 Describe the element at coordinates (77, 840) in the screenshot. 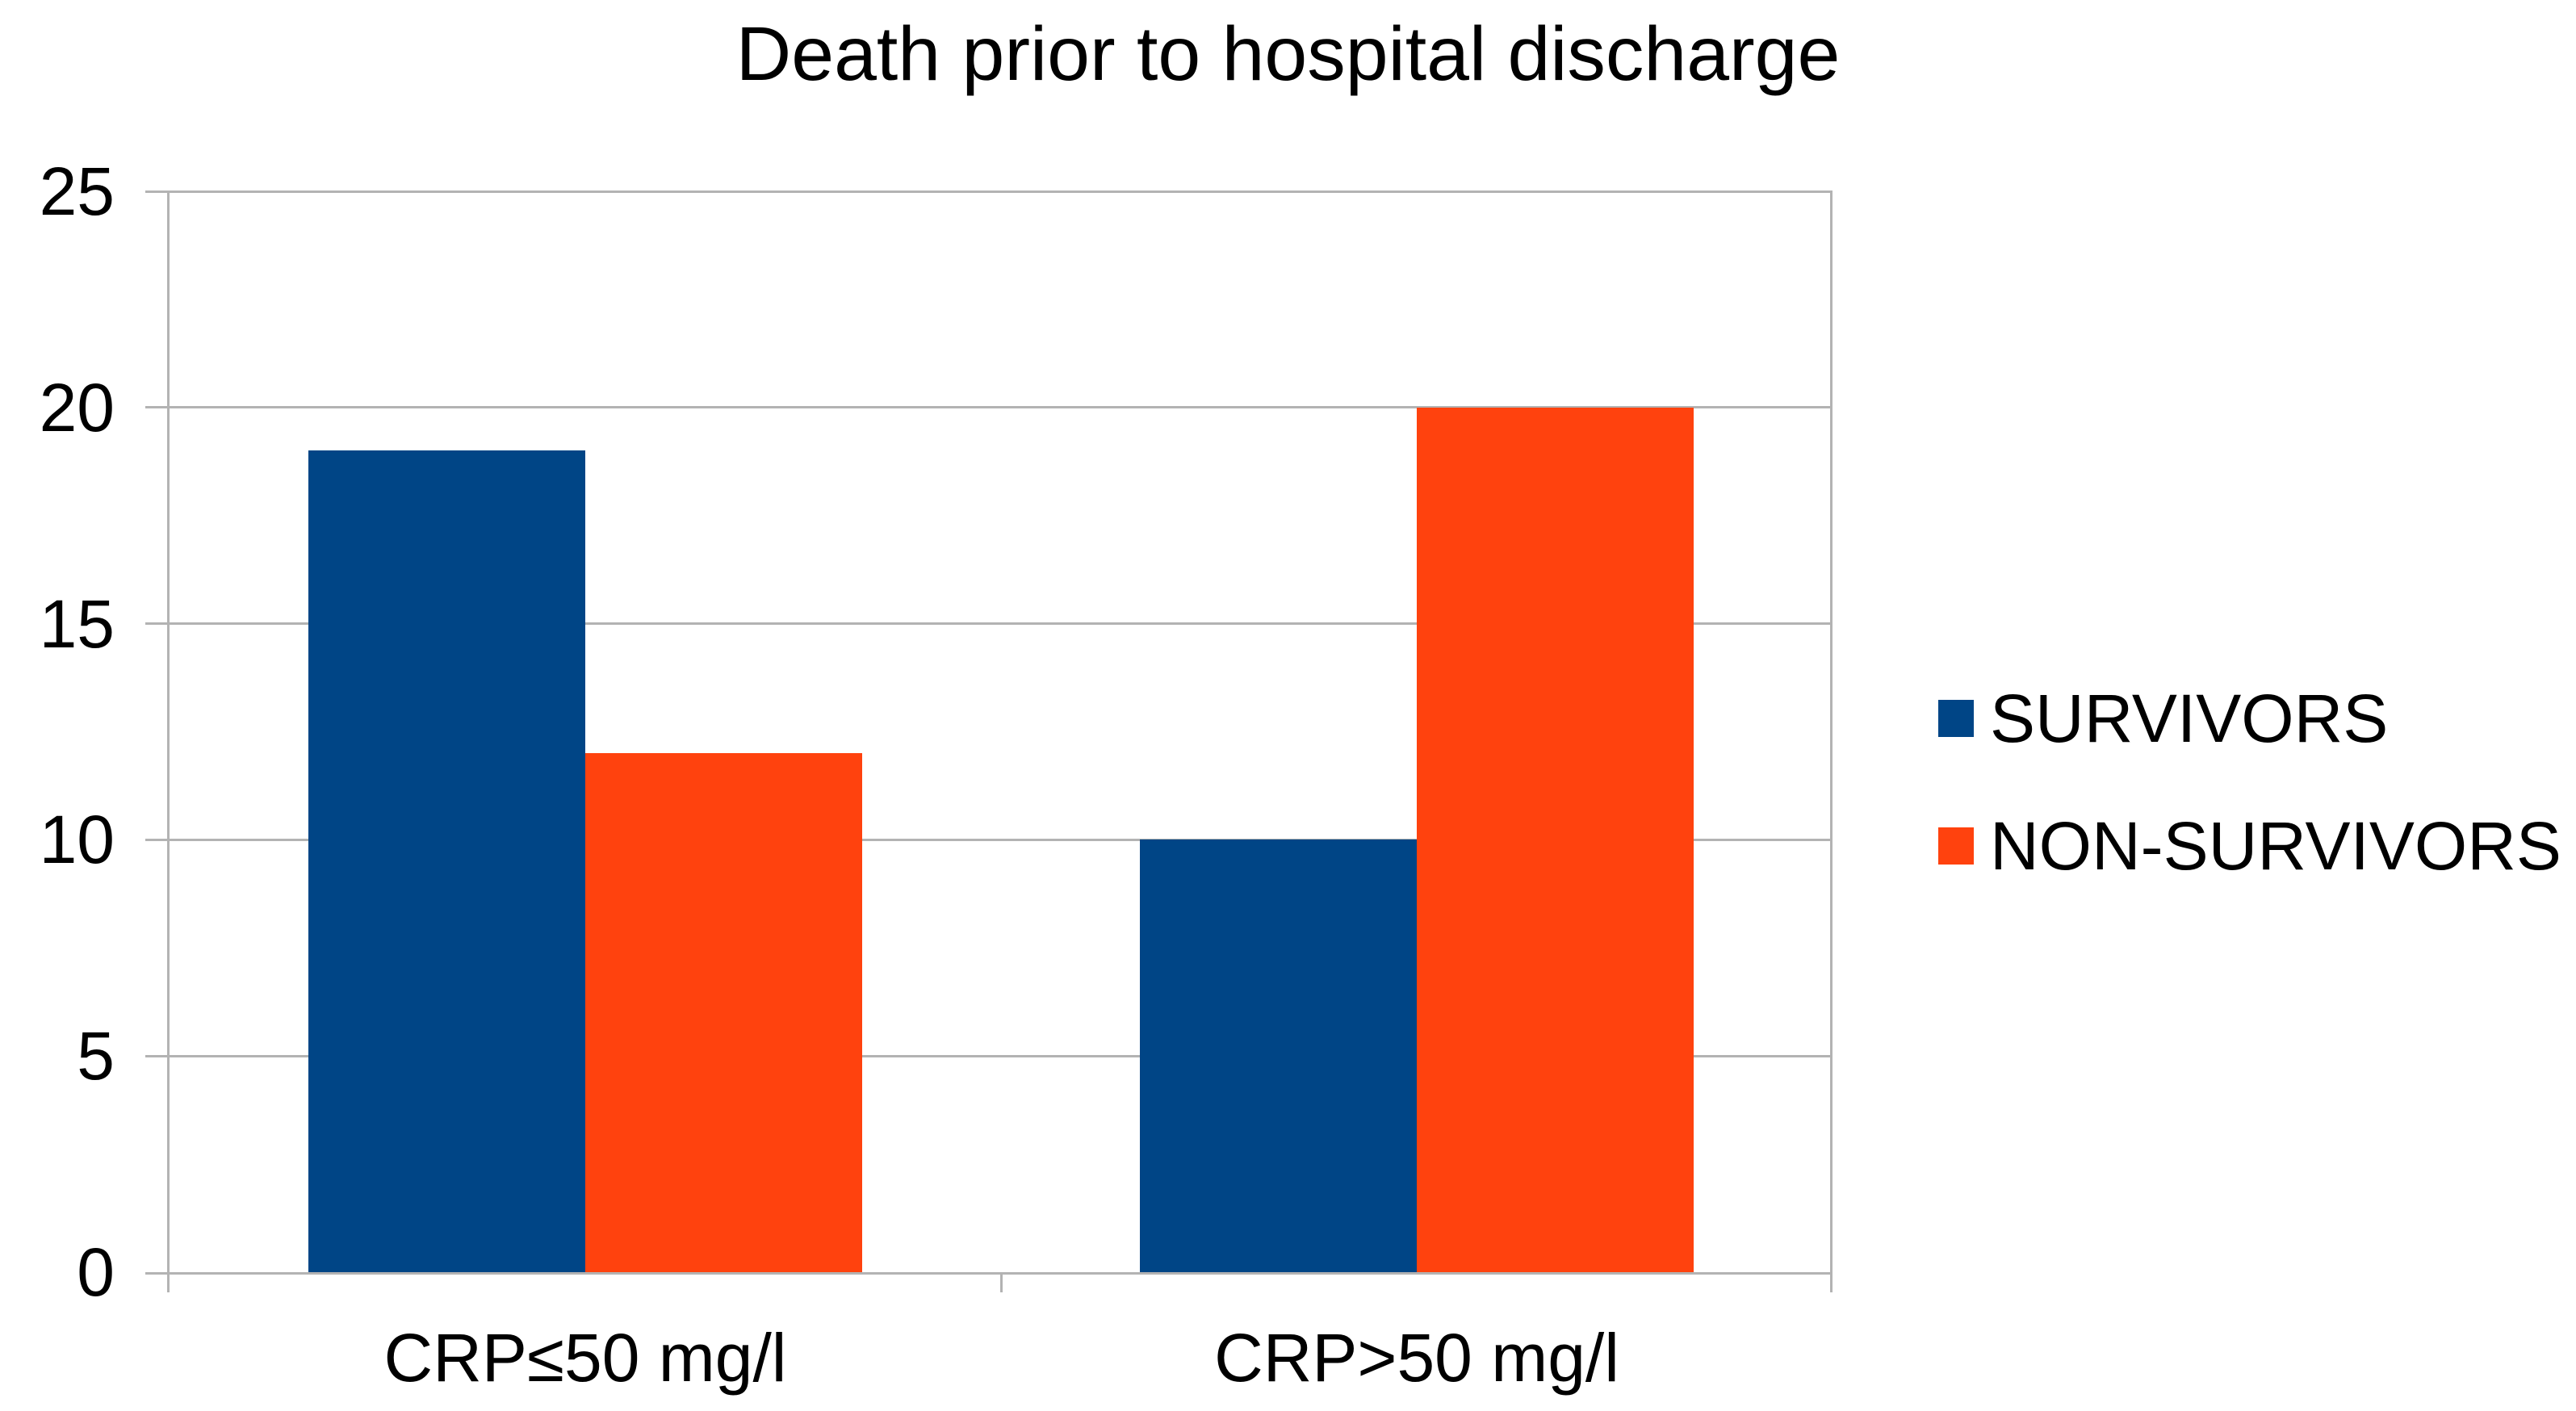

I see `y-tick-label: 10` at that location.